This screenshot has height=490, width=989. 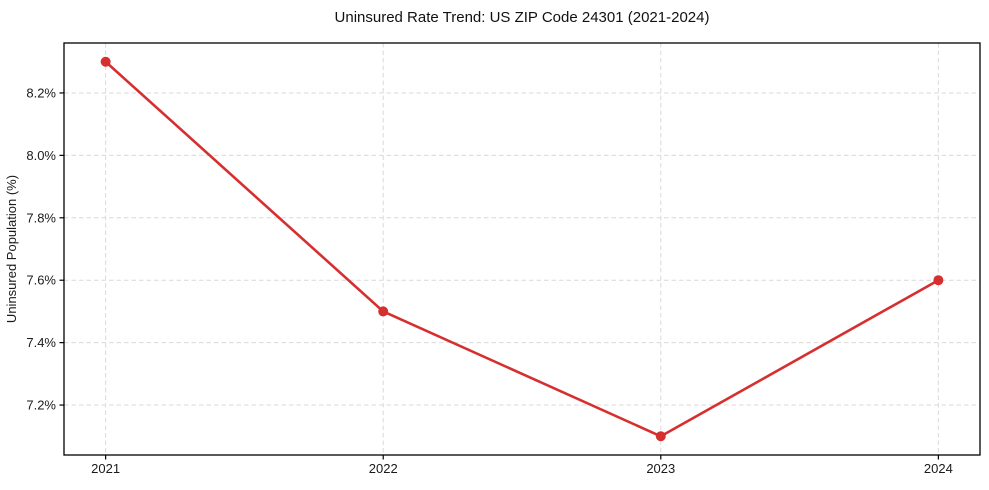 What do you see at coordinates (105, 468) in the screenshot?
I see `x-tick-label: 2021` at bounding box center [105, 468].